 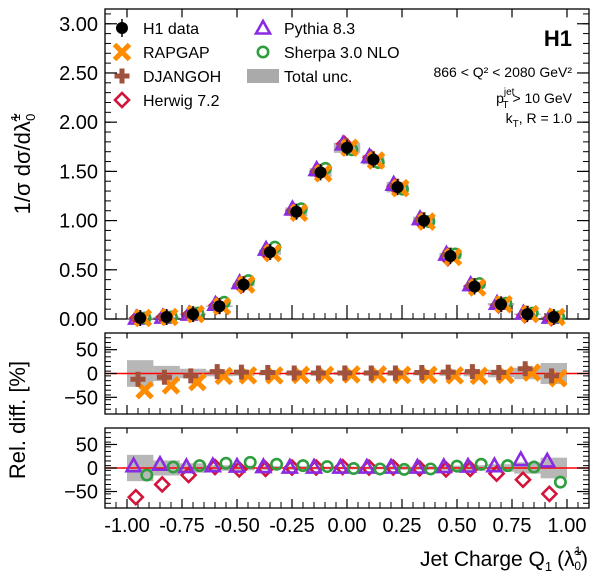 I want to click on ratio1-ytick-label: 0, so click(x=92, y=375).